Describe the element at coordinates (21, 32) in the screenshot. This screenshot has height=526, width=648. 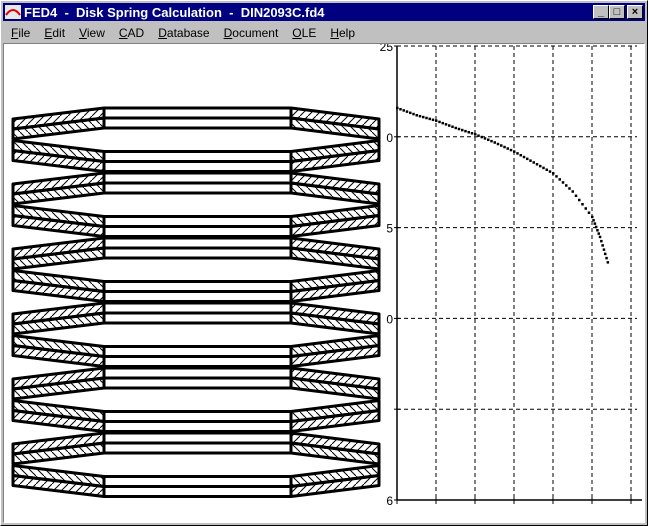
I see `menu-file: File` at that location.